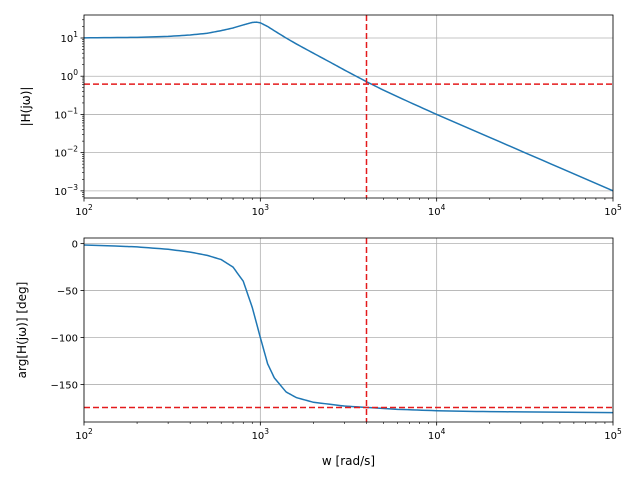 This screenshot has height=480, width=640. Describe the element at coordinates (64, 385) in the screenshot. I see `y-tick-label: −150` at that location.